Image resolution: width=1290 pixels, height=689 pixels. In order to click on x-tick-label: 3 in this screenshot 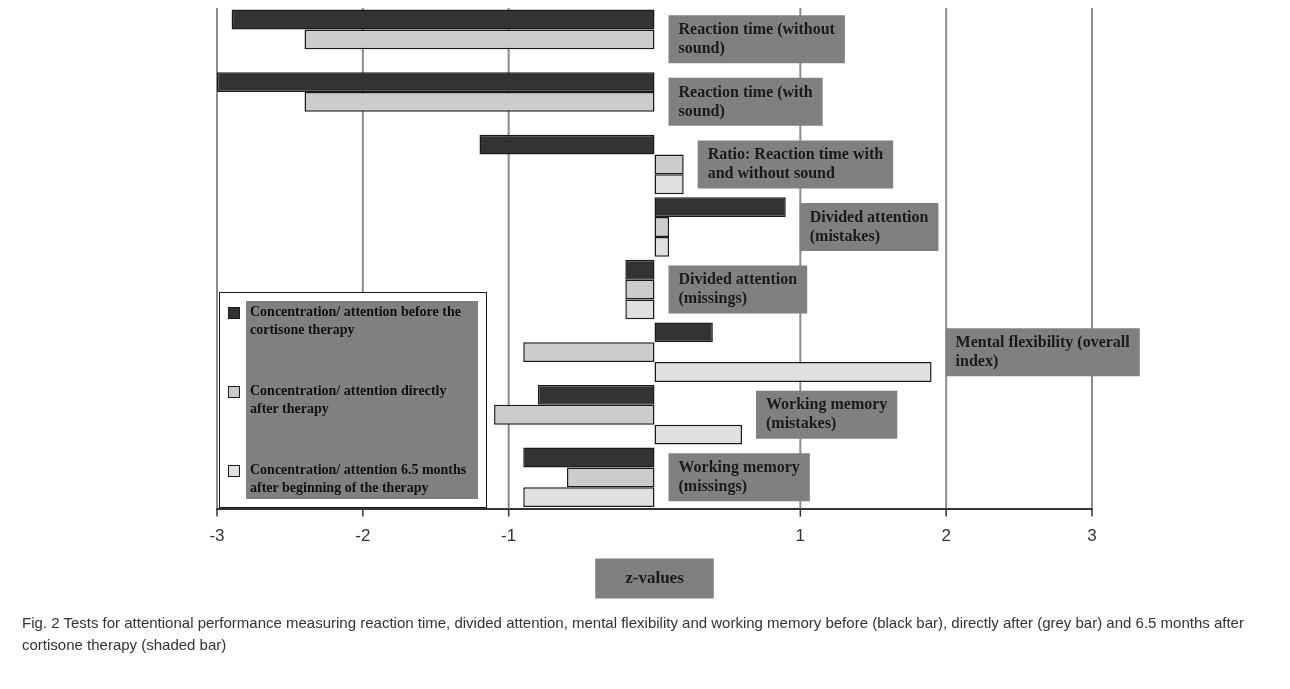, I will do `click(1092, 536)`.